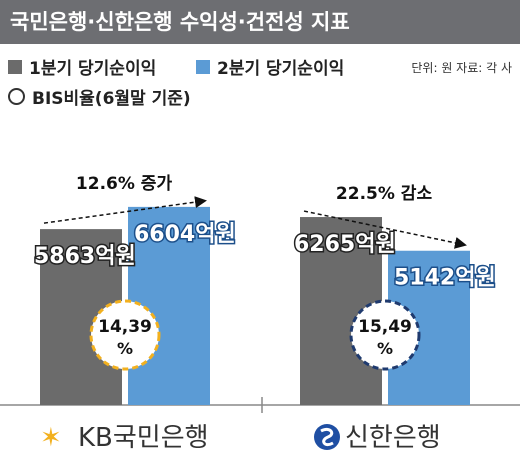  Describe the element at coordinates (143, 438) in the screenshot. I see `category-label-kb: KB국민은행` at that location.